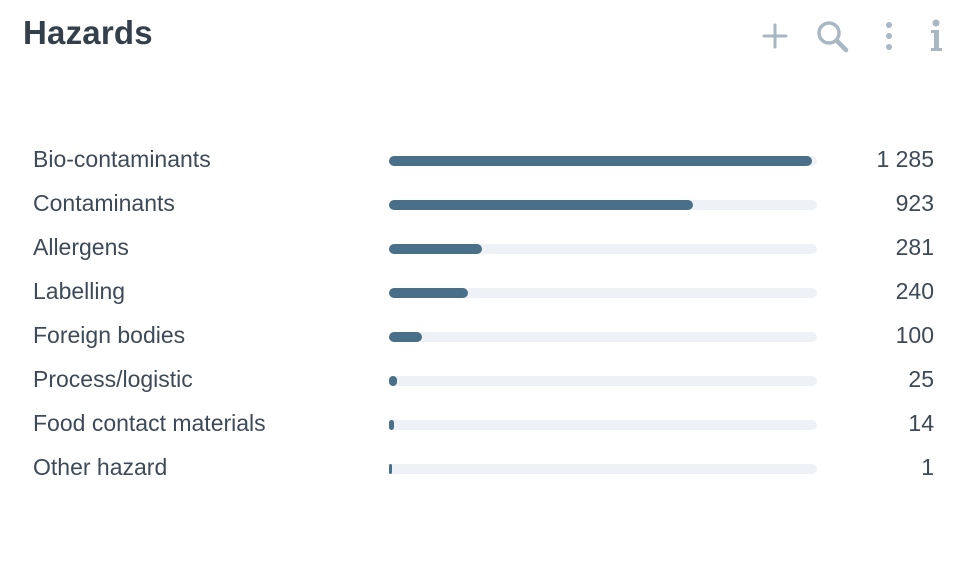 The width and height of the screenshot is (965, 570). What do you see at coordinates (936, 35) in the screenshot?
I see `info-icon` at bounding box center [936, 35].